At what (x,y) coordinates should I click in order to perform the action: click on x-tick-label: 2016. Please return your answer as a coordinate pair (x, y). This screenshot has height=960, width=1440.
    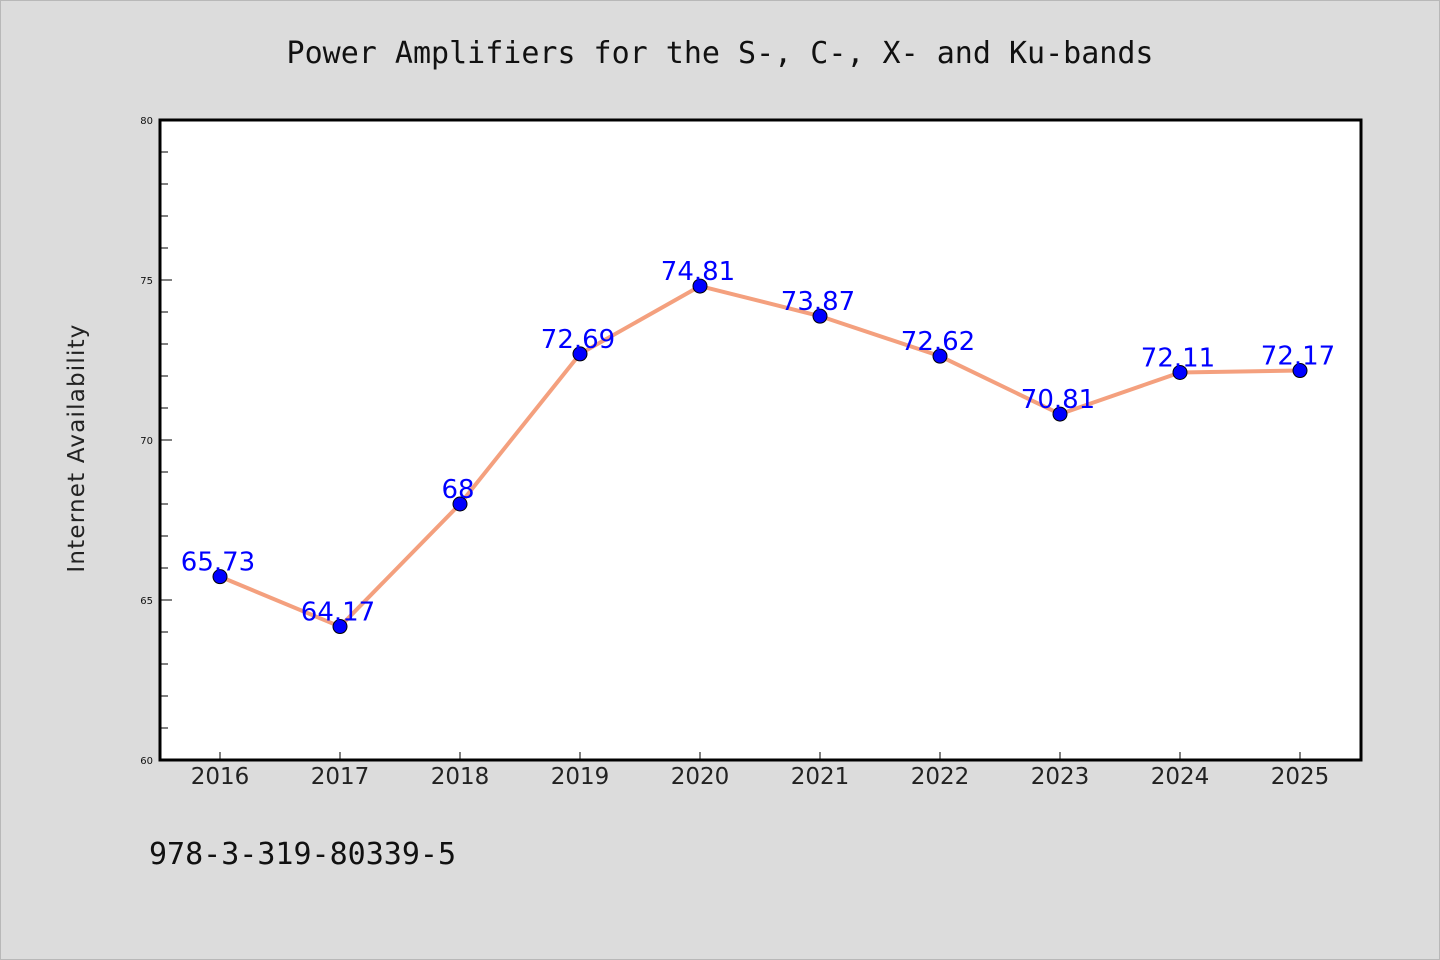
    Looking at the image, I should click on (220, 777).